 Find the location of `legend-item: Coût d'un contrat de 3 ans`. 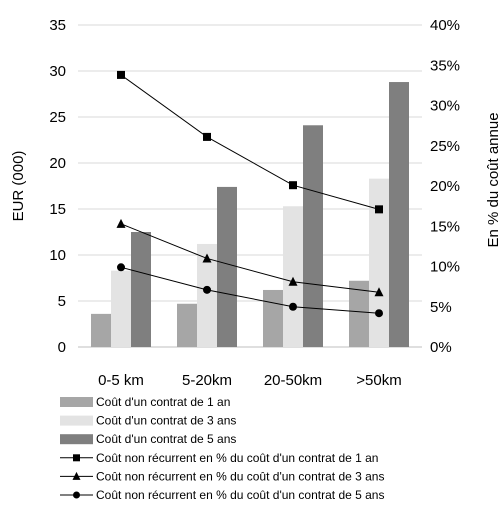

legend-item: Coût d'un contrat de 3 ans is located at coordinates (148, 421).